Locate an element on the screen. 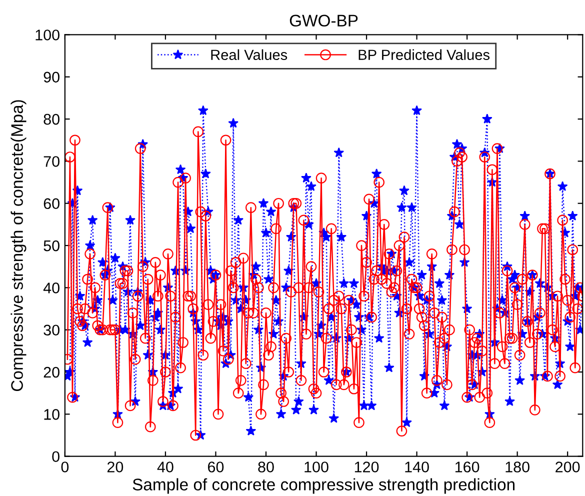 This screenshot has height=496, width=585. x-tick-label: 120 is located at coordinates (366, 467).